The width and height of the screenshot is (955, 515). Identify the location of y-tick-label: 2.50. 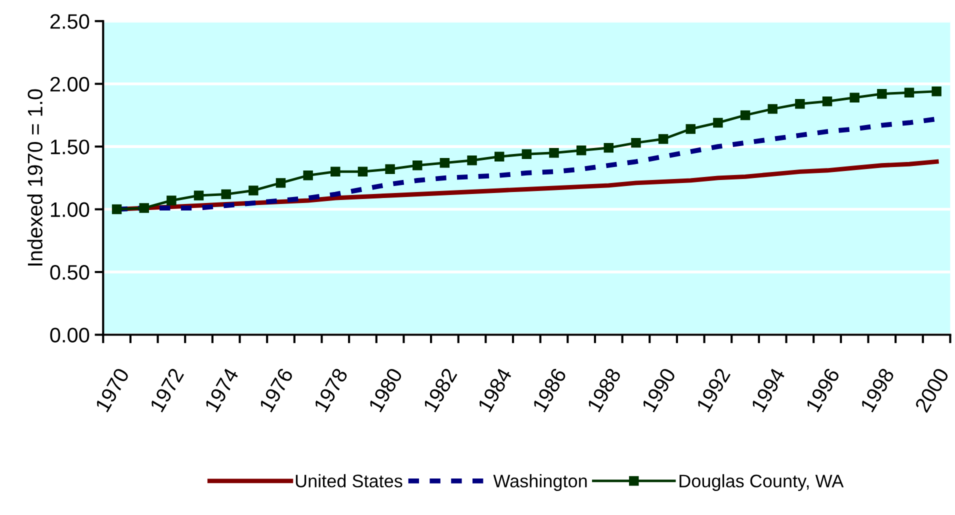
(70, 21).